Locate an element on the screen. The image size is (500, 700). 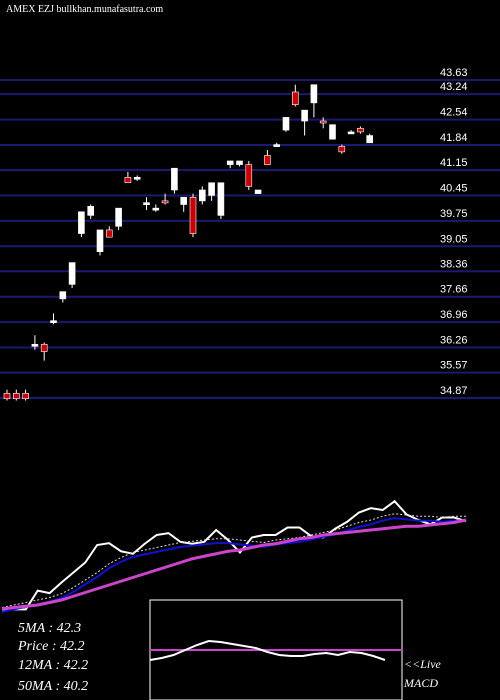
stat-price: Price : 42.2 is located at coordinates (50, 646).